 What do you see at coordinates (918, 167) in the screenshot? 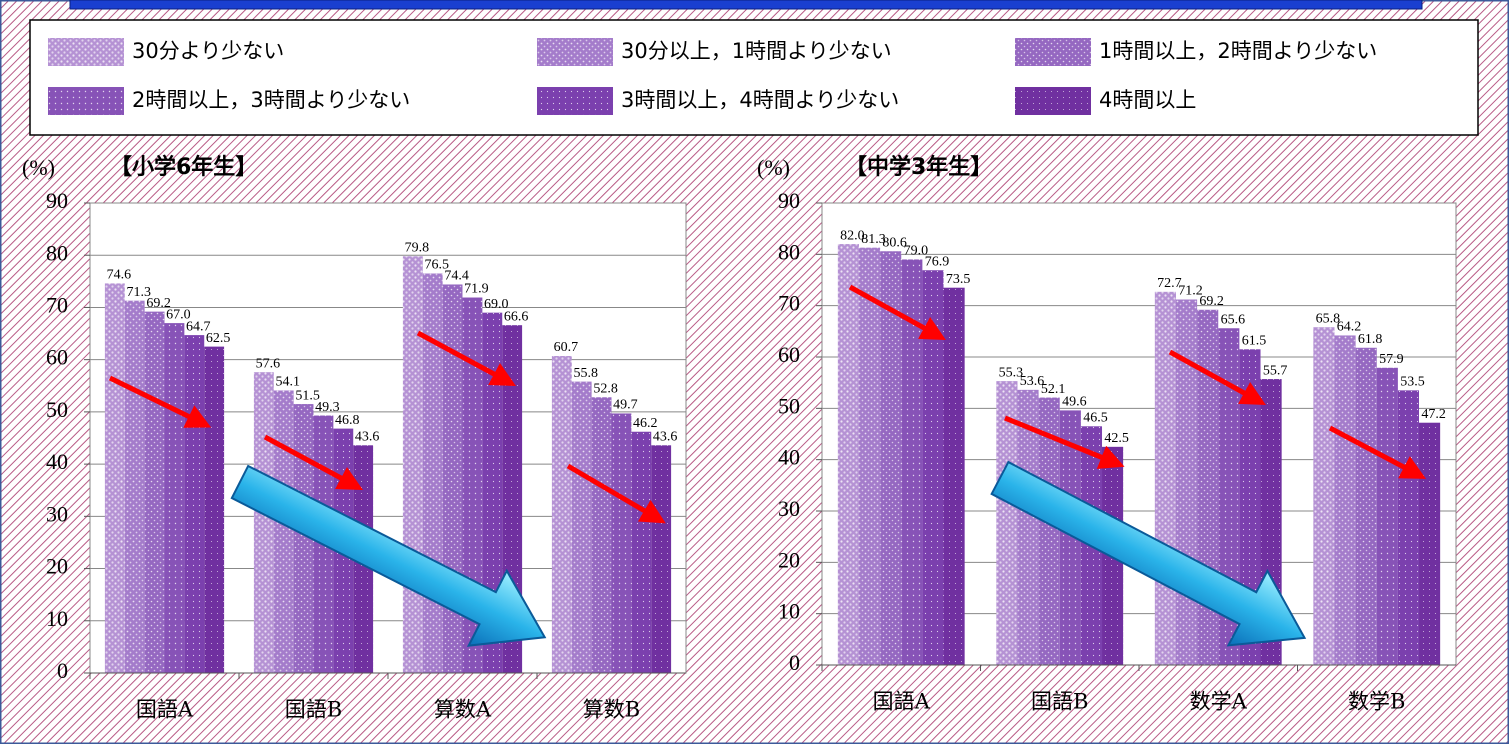
I see `chart-title: 【中学3年生】` at bounding box center [918, 167].